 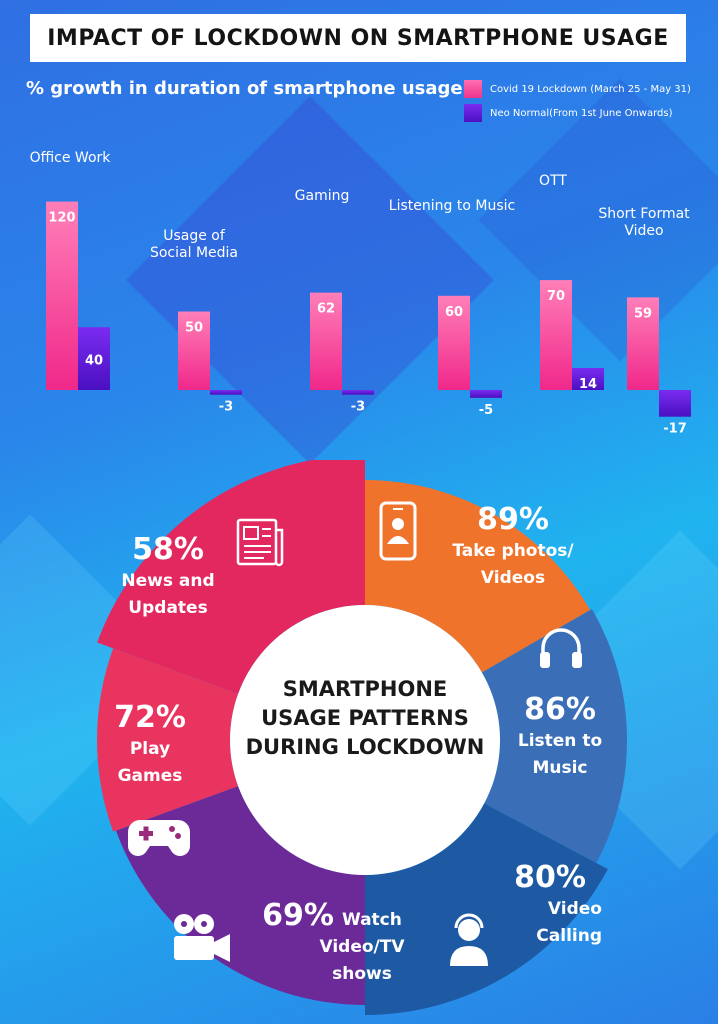 I want to click on legend-item-lockdown: Covid 19 Lockdown (March 25 - May 31), so click(x=577, y=89).